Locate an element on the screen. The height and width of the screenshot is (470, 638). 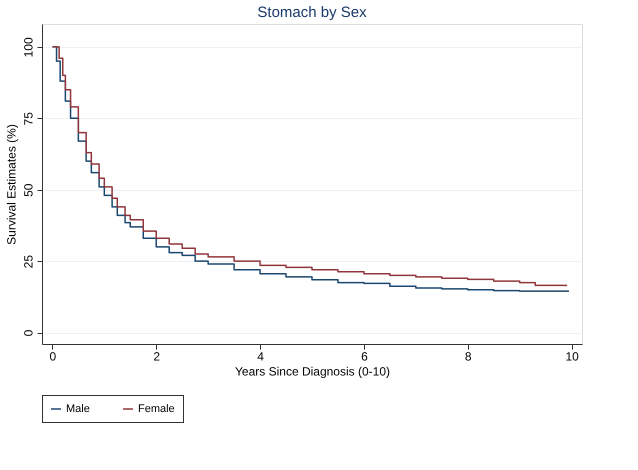
x-axis-title: Years Since Diagnosis (0-10) is located at coordinates (312, 371).